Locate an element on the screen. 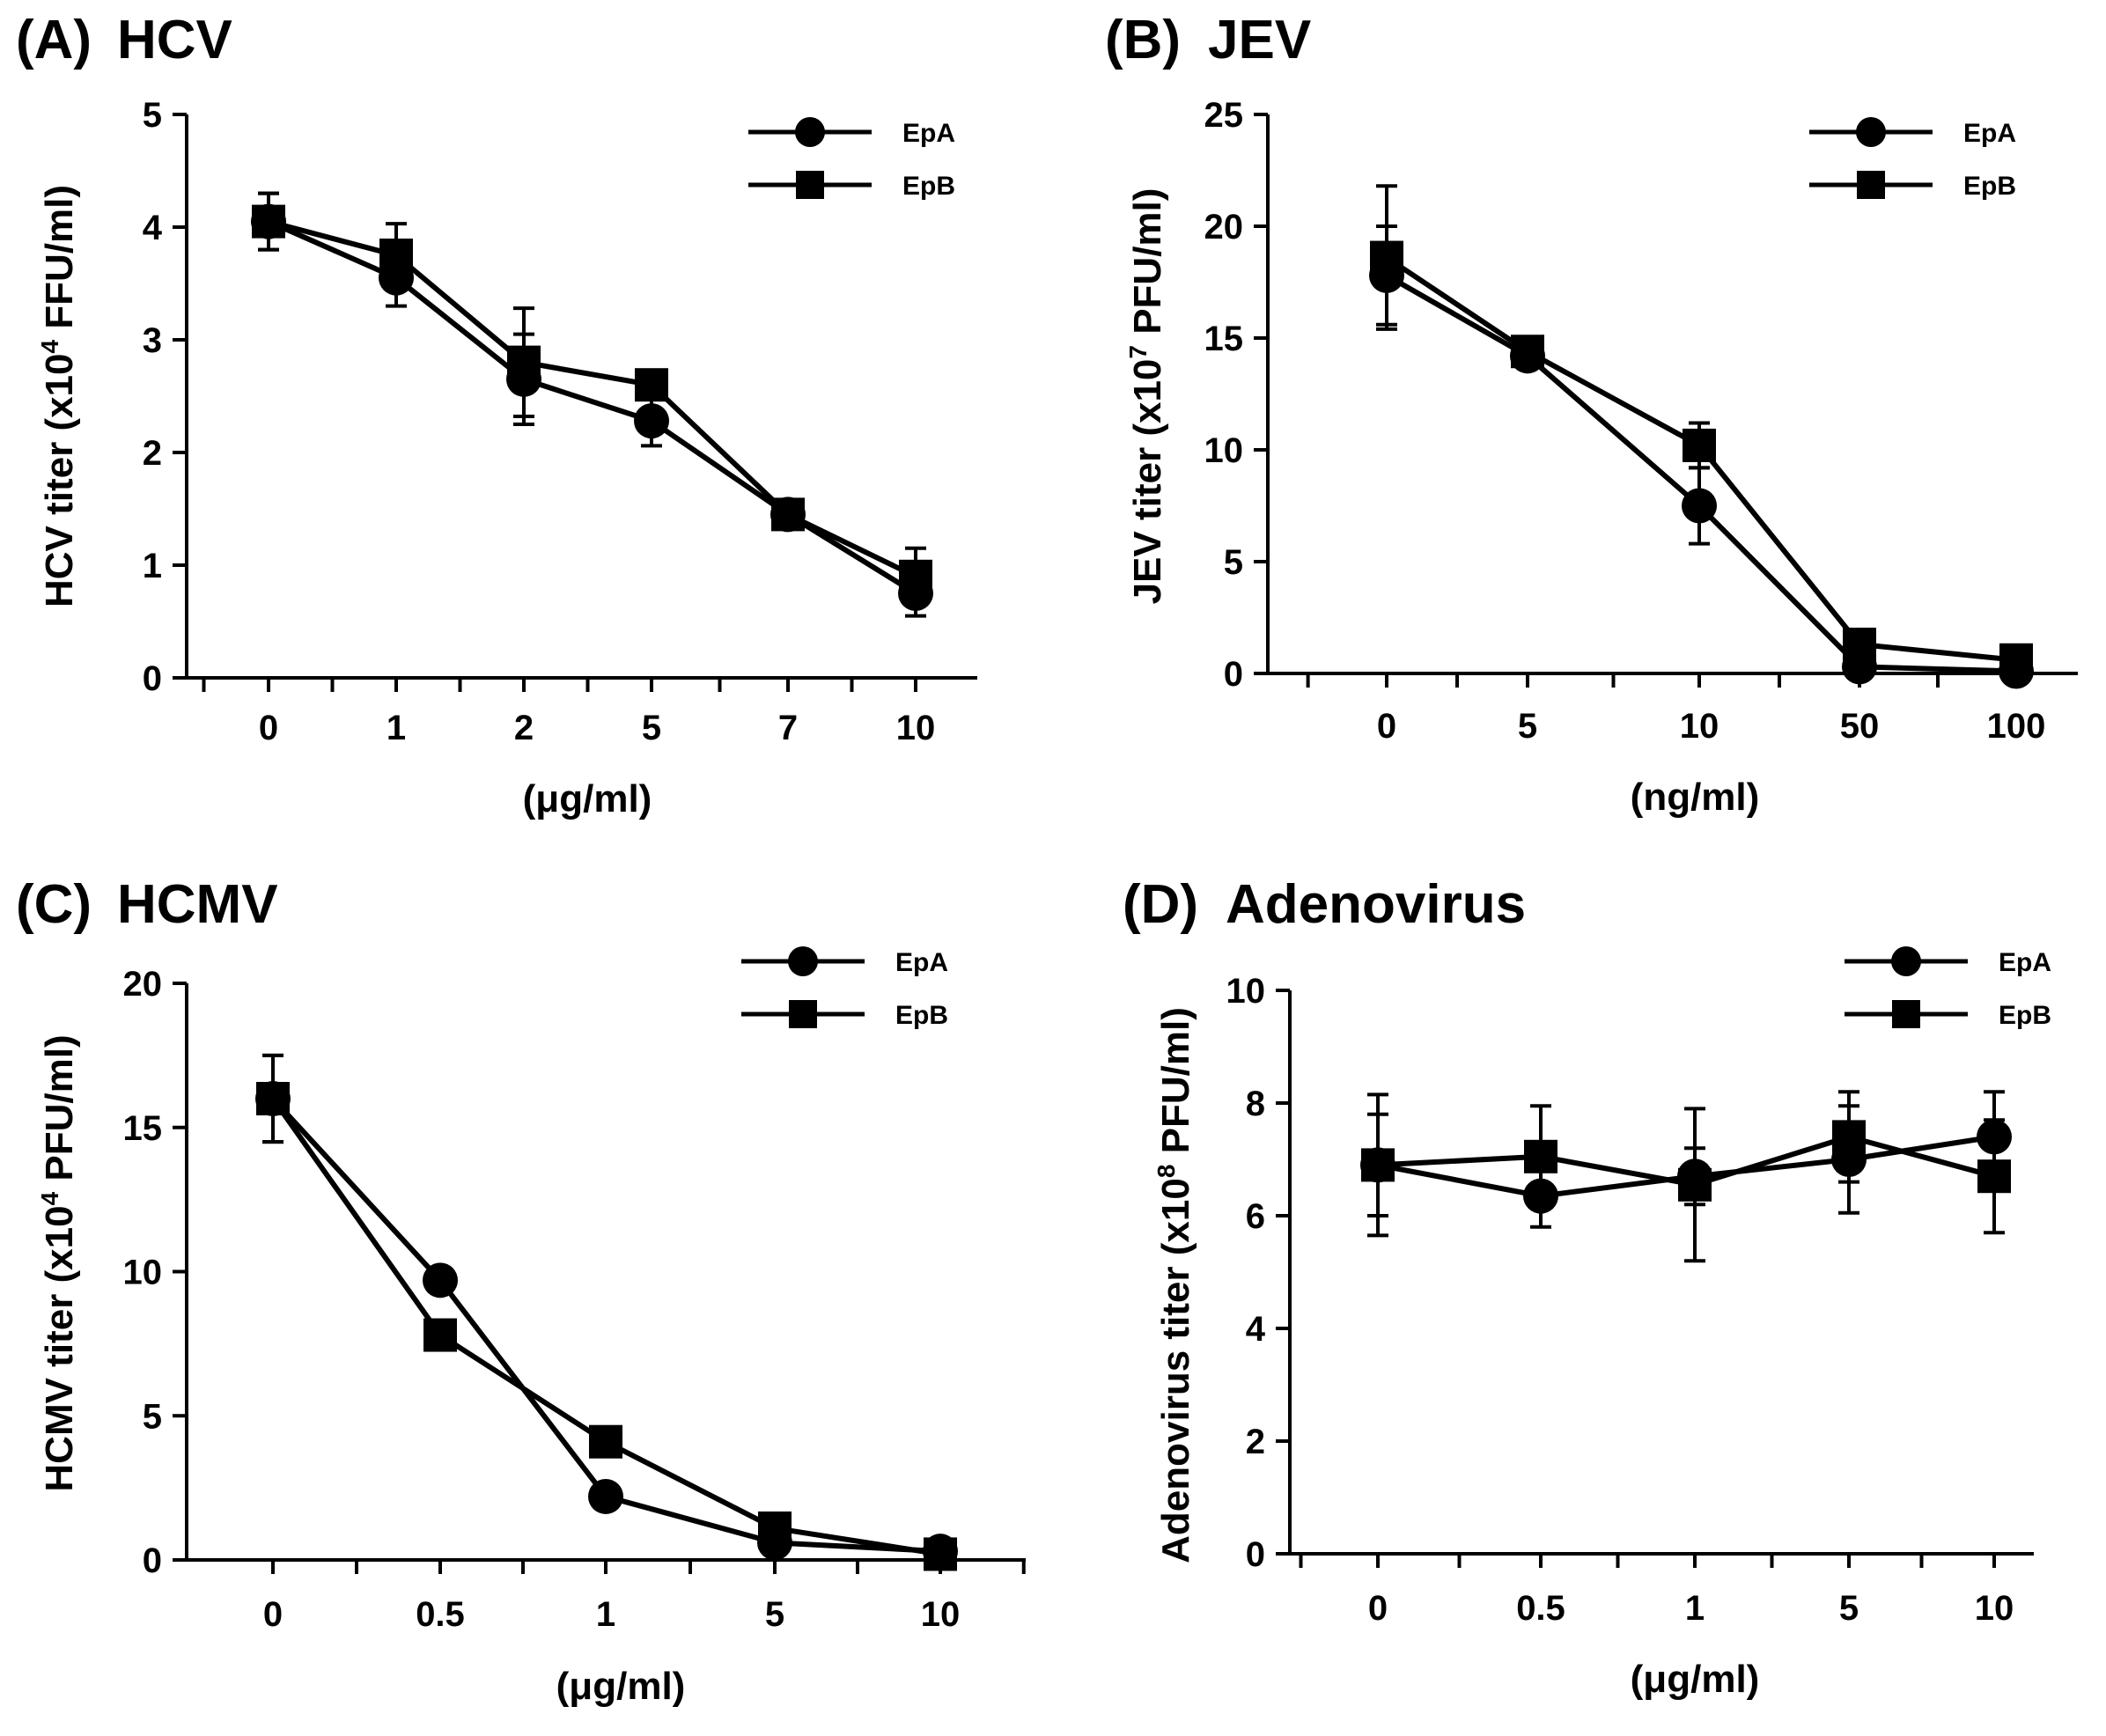 The width and height of the screenshot is (2106, 1736). panel-a-legend-marker-epa is located at coordinates (810, 132).